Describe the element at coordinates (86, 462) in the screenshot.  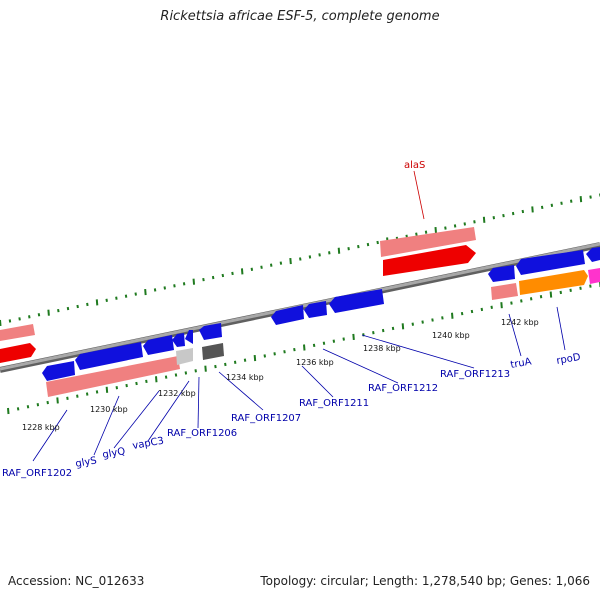
I see `gene-label-glyS: glyS` at that location.